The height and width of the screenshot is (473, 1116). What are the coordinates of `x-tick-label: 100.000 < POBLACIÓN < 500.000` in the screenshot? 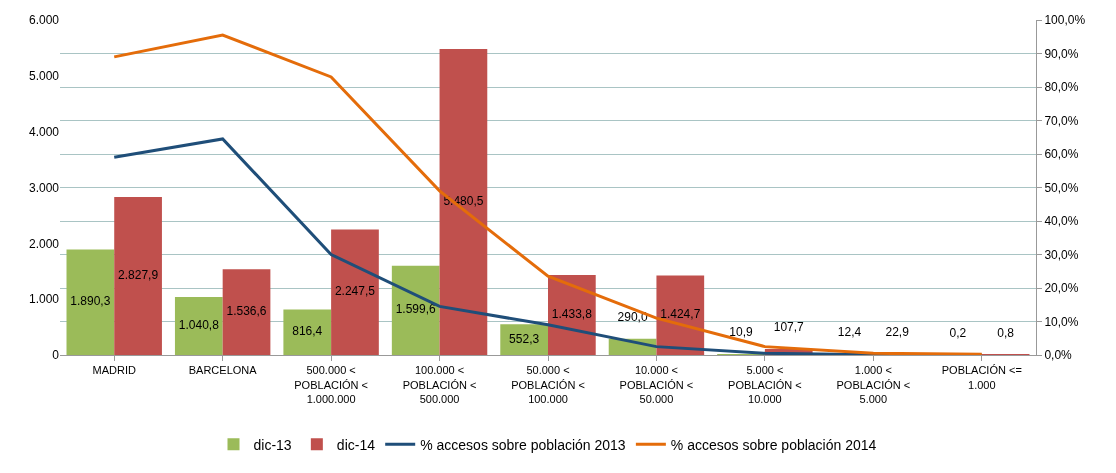 It's located at (439, 384).